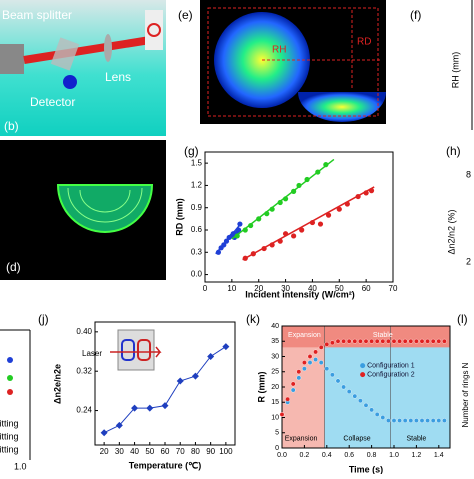  Describe the element at coordinates (261, 386) in the screenshot. I see `y-axis-label: R (mm)` at that location.